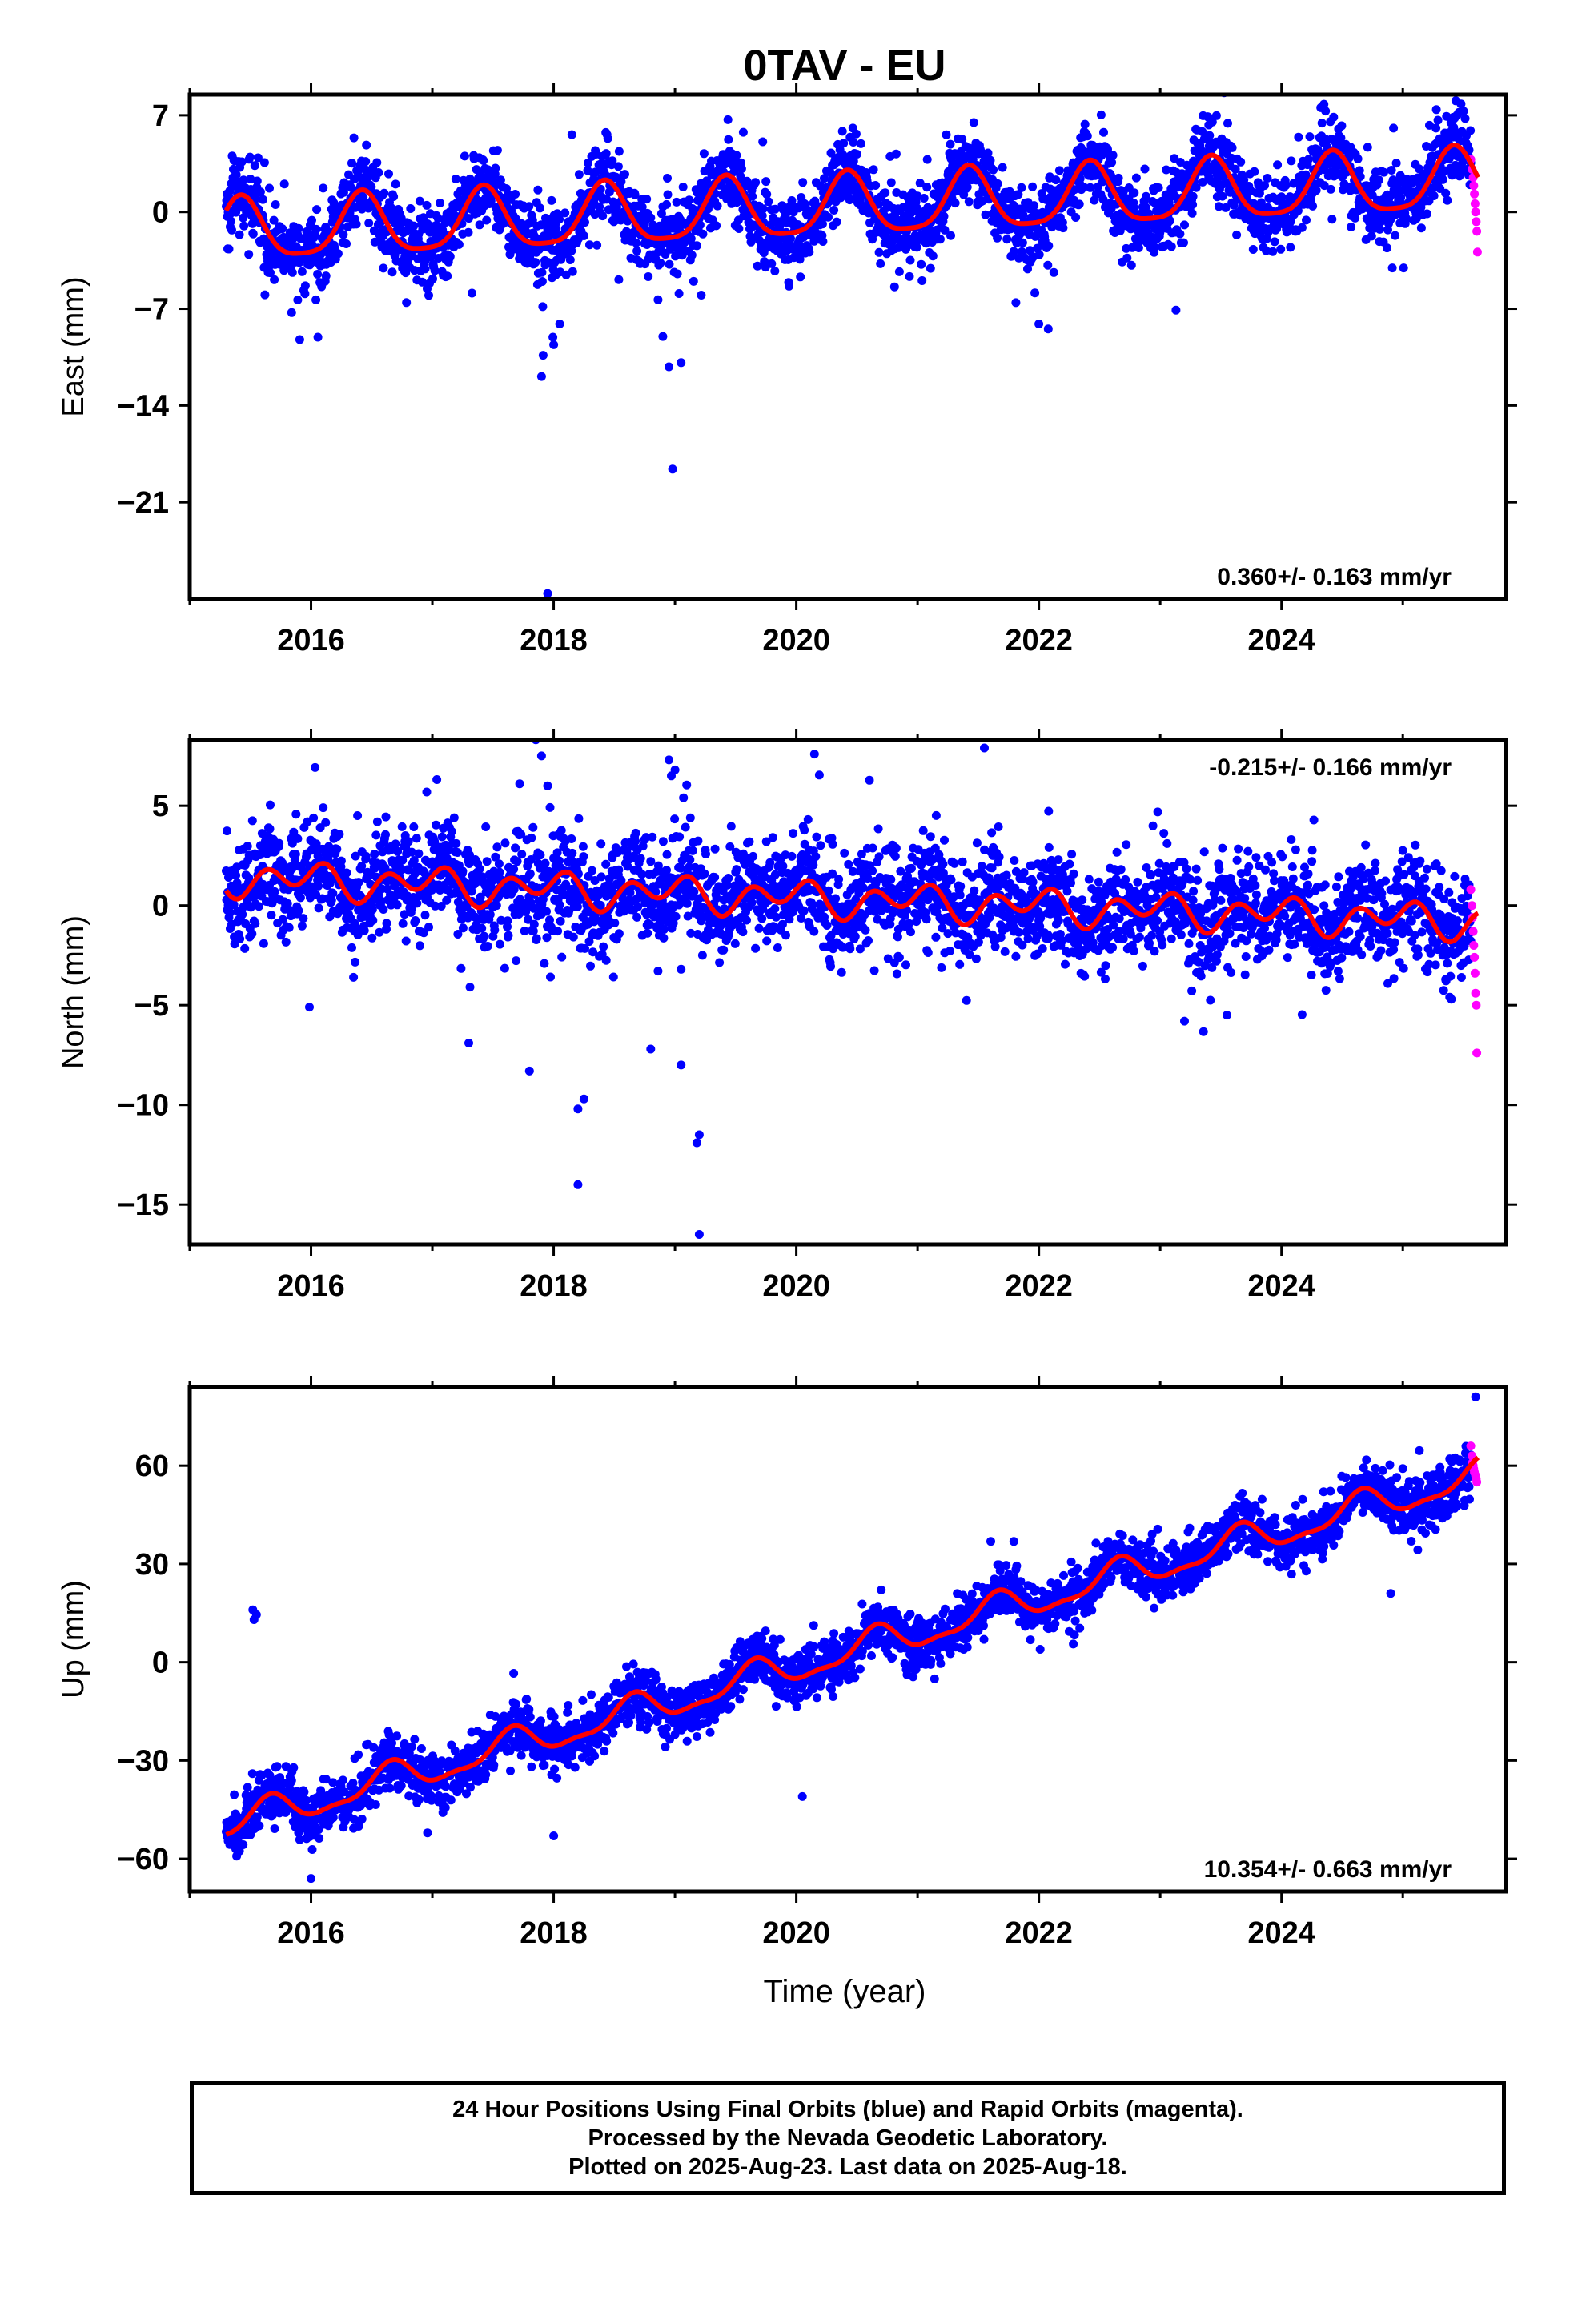 Image resolution: width=1582 pixels, height=2324 pixels. Describe the element at coordinates (1475, 203) in the screenshot. I see `rapid-point` at that location.